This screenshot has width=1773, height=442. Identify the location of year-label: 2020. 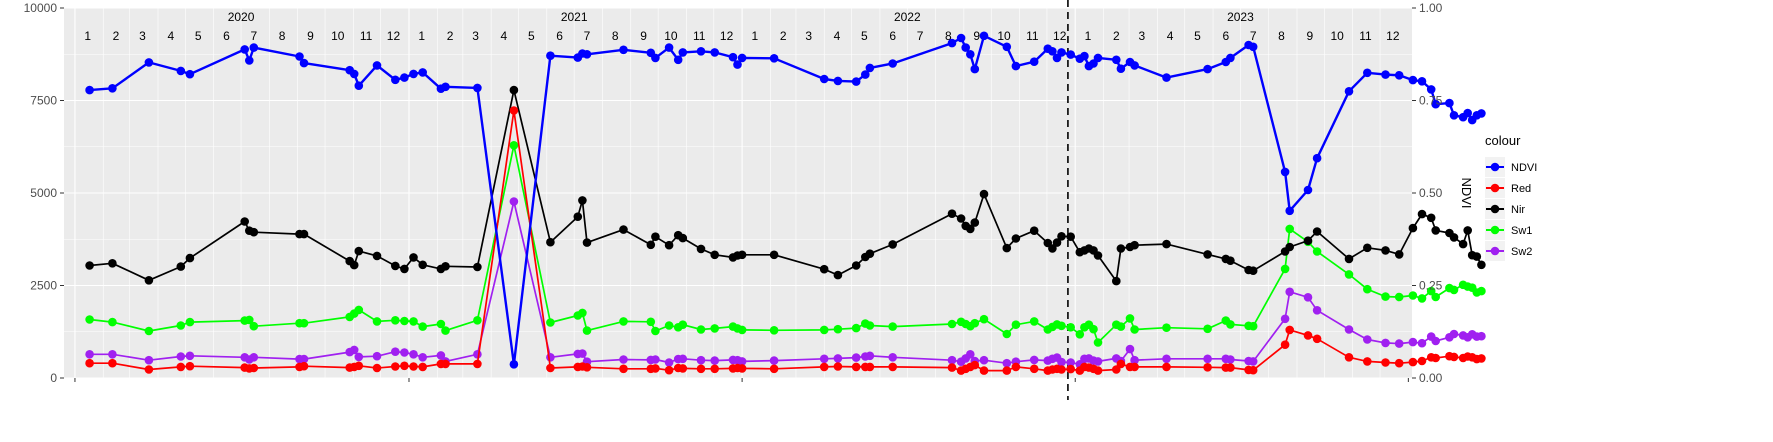
(241, 17).